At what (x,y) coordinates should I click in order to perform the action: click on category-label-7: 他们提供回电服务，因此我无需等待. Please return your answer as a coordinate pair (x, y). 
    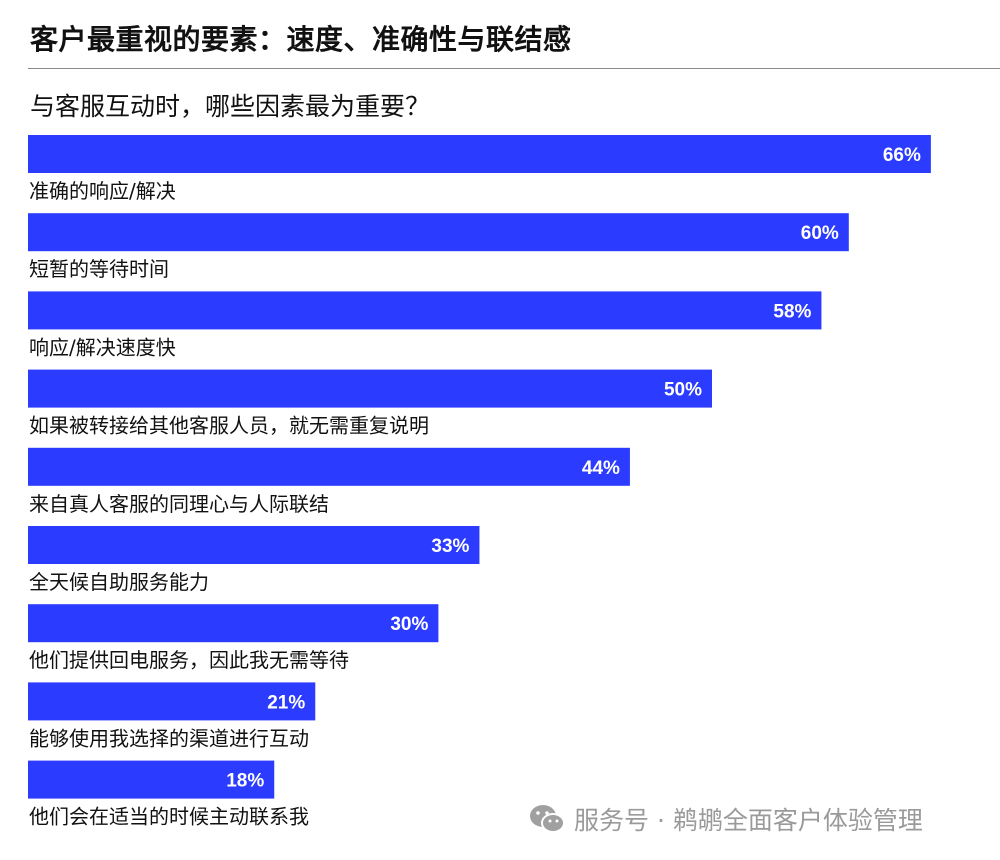
    Looking at the image, I should click on (189, 660).